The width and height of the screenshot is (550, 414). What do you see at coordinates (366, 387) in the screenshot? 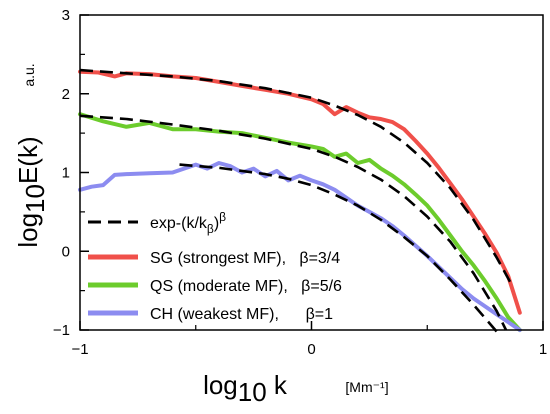
I see `x-axis-unit: [Mm⁻¹]` at bounding box center [366, 387].